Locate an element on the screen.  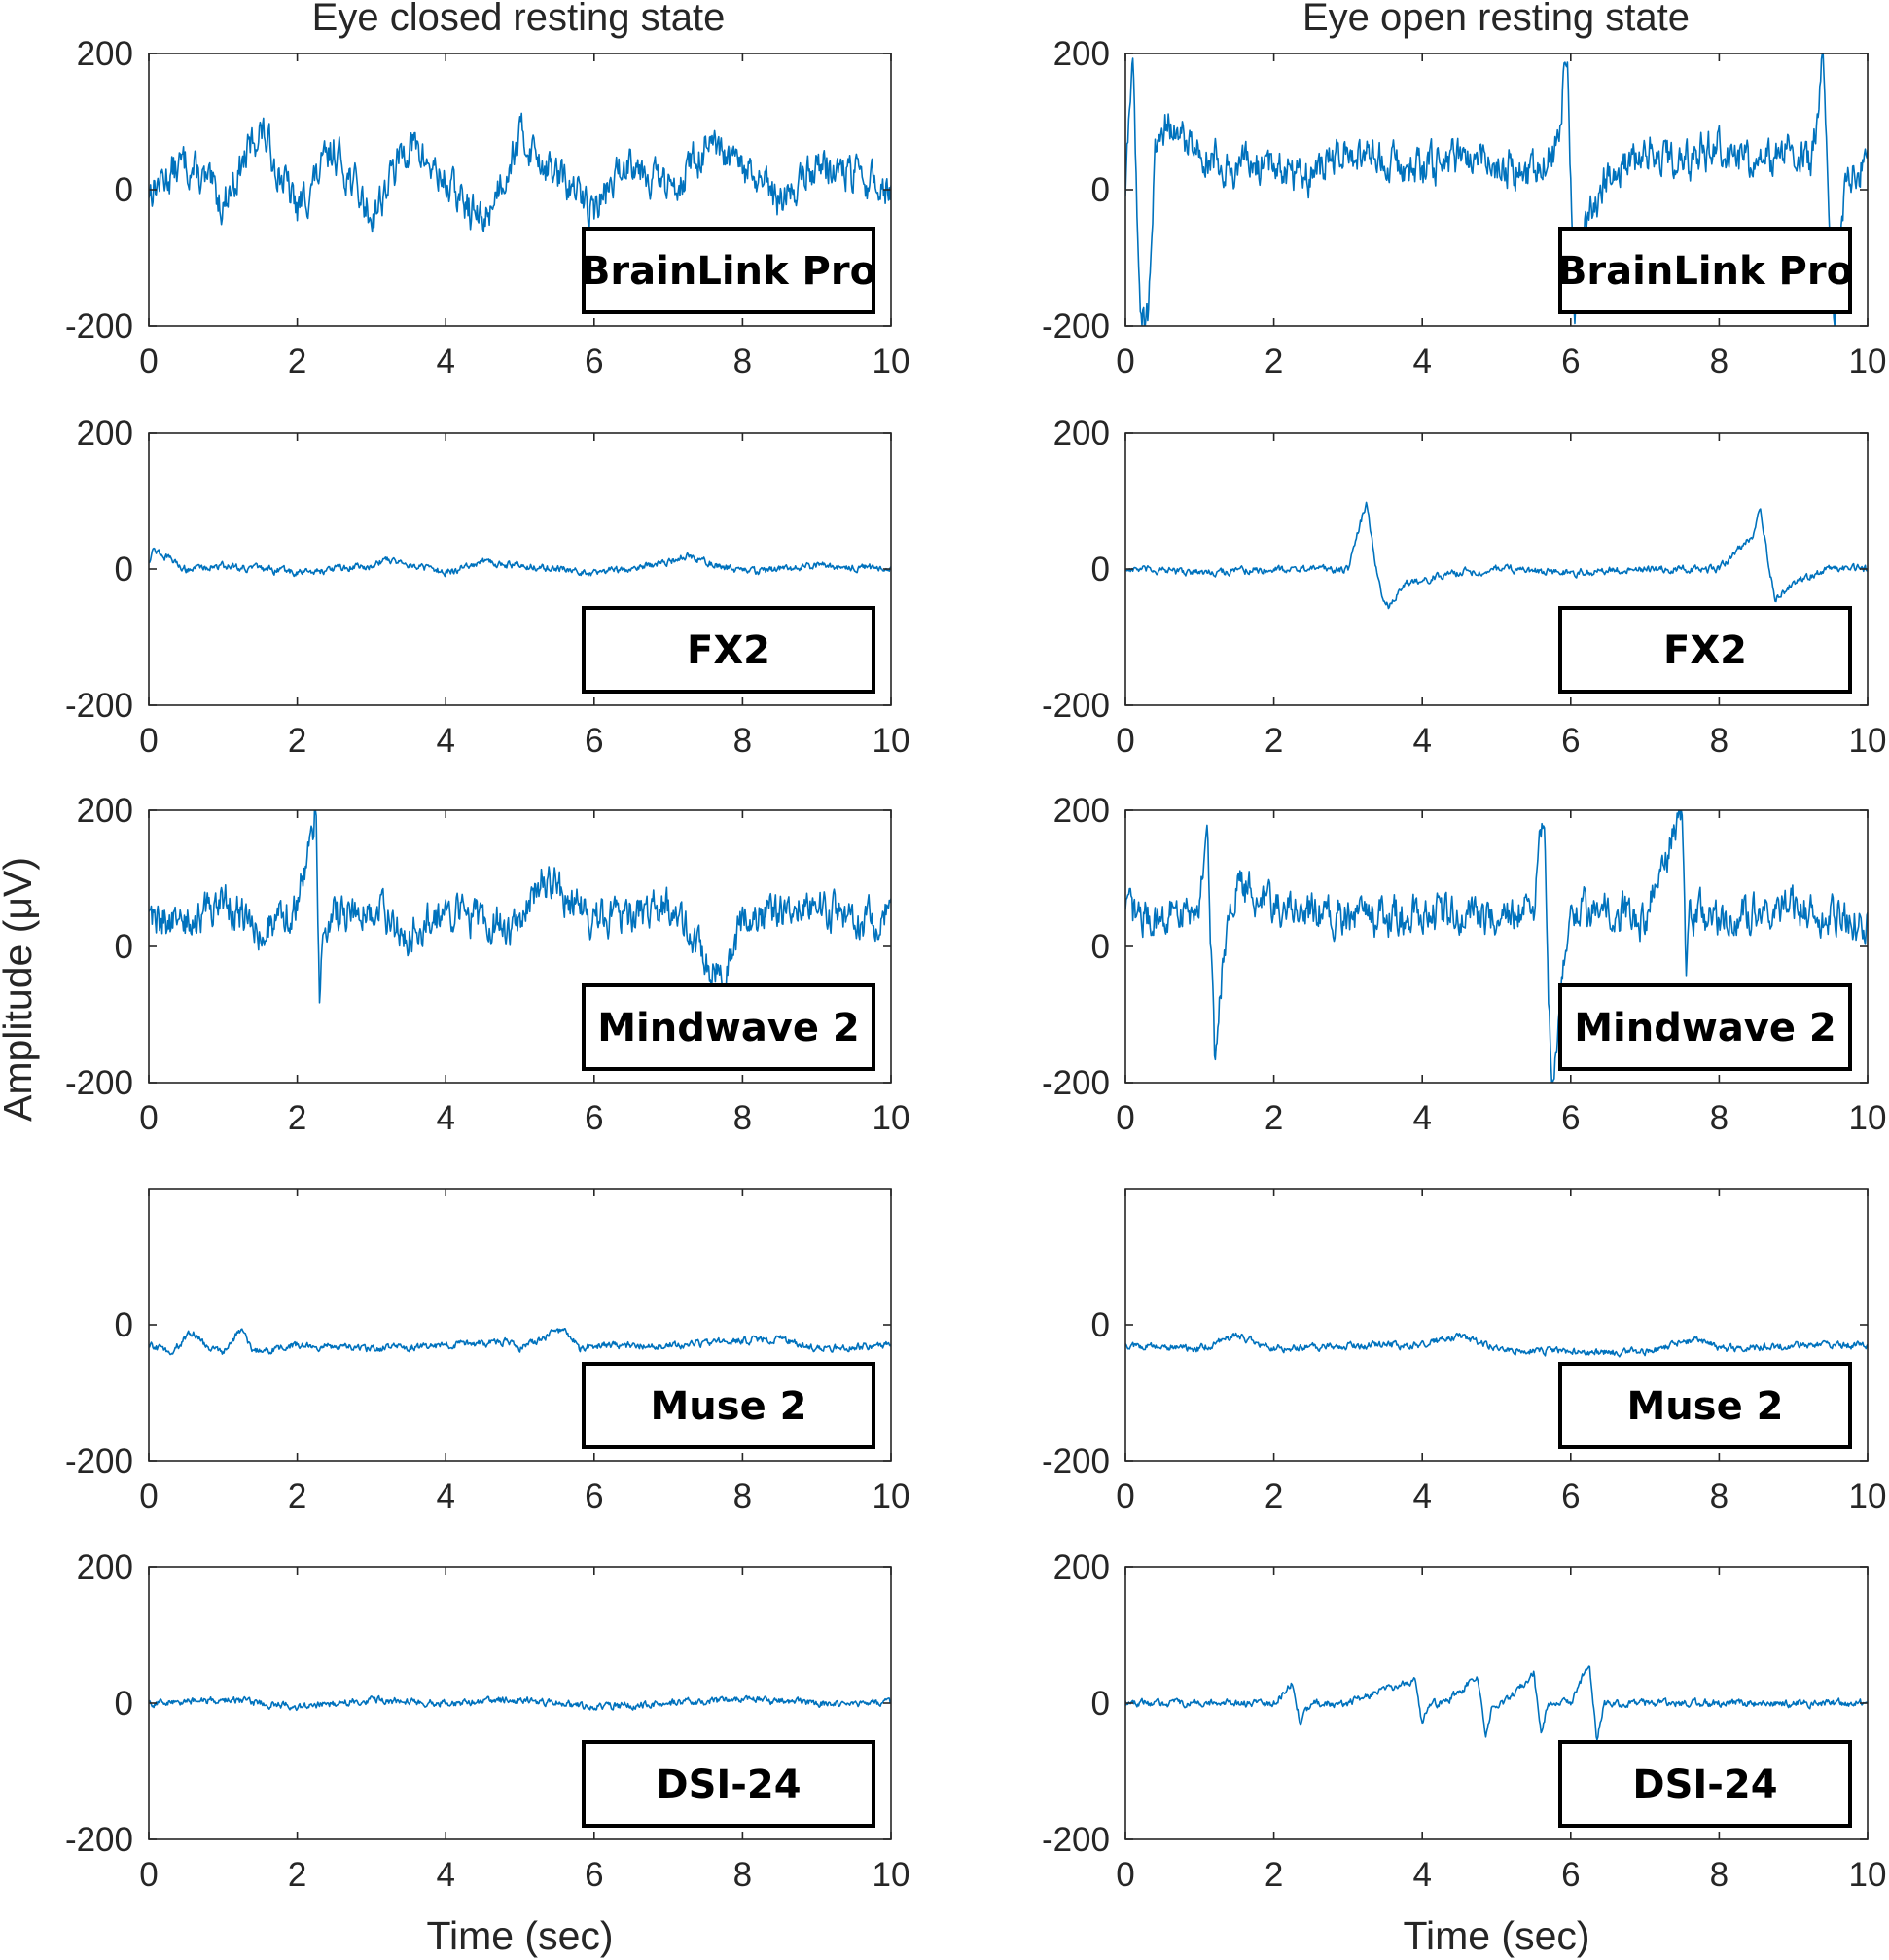
column-title-eyes-open: Eye open resting state is located at coordinates (1496, 19).